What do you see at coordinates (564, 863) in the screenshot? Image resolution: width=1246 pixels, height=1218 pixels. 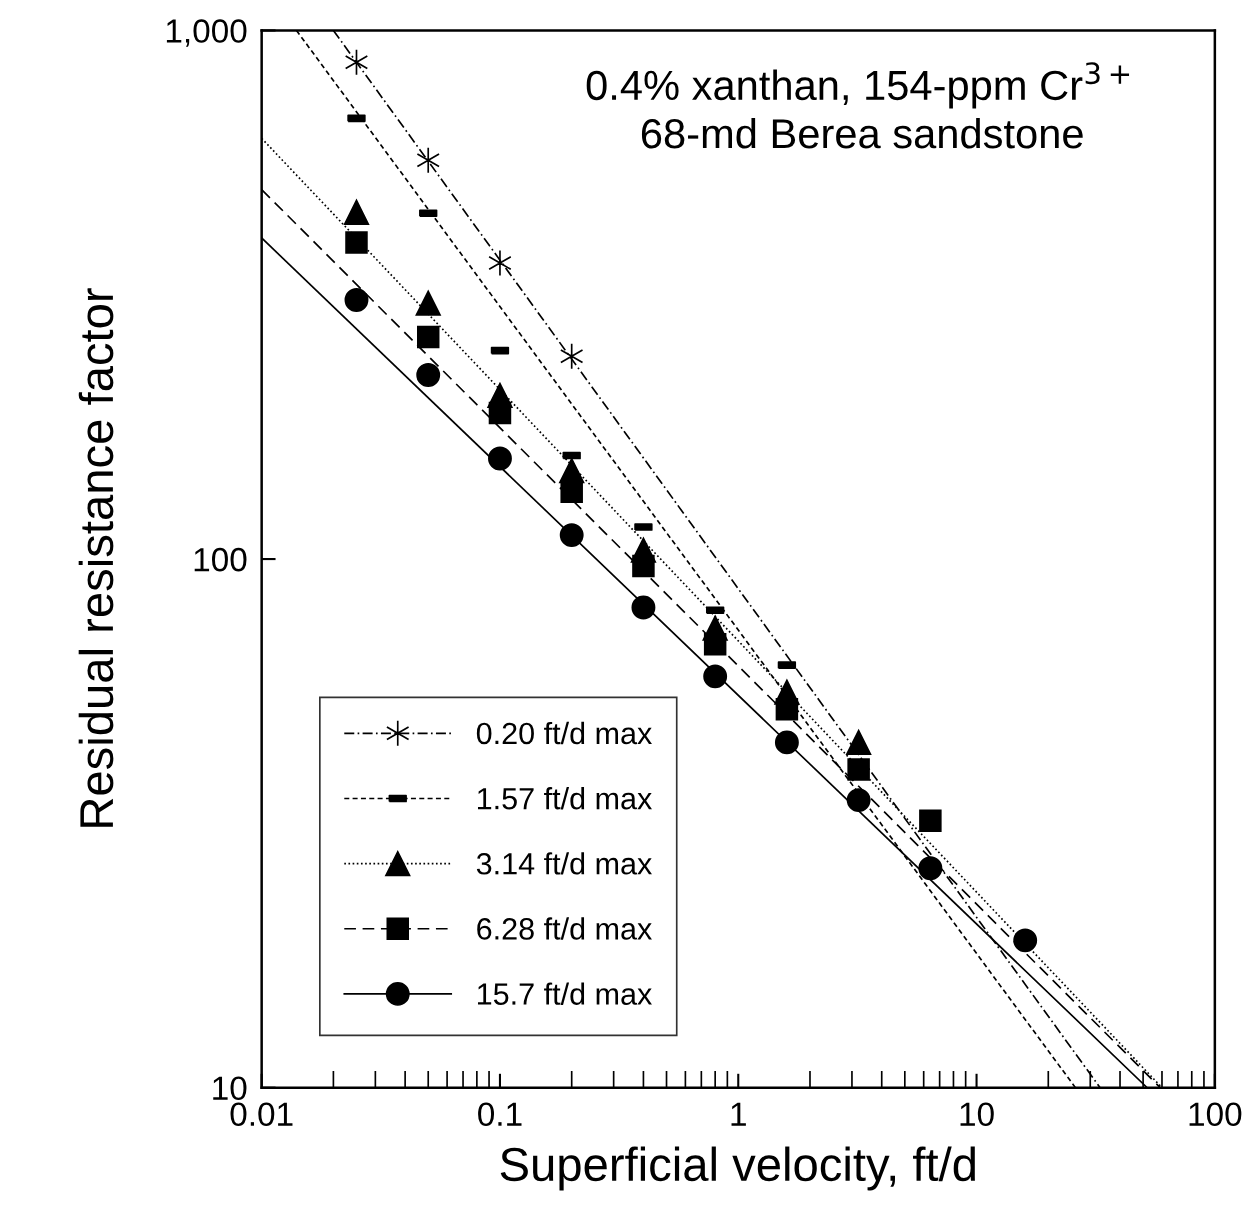 I see `legend-label: 3.14 ft/d max` at bounding box center [564, 863].